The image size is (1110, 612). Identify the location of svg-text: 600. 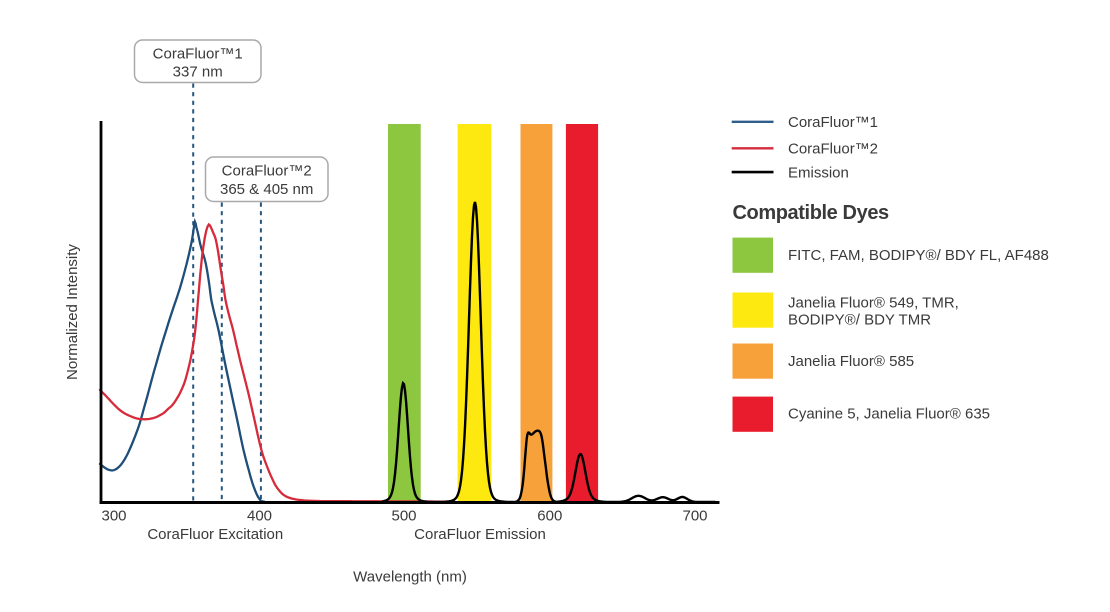
(549, 516).